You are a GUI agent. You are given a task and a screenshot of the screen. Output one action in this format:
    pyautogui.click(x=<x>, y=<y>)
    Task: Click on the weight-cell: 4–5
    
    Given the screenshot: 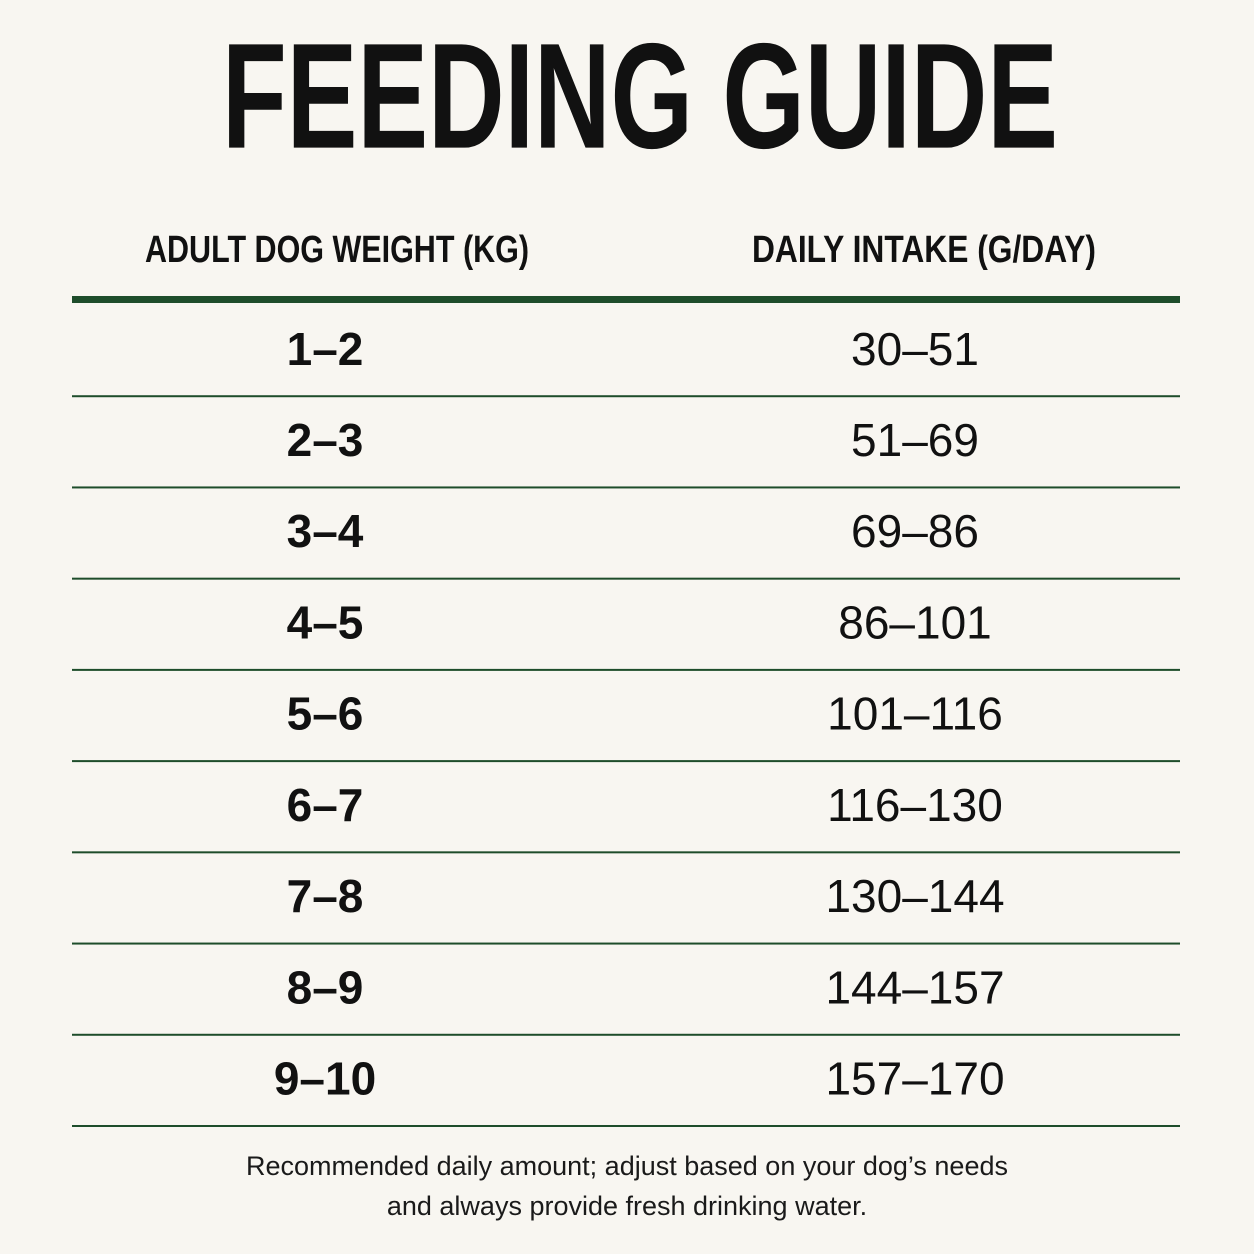 What is the action you would take?
    pyautogui.click(x=325, y=622)
    